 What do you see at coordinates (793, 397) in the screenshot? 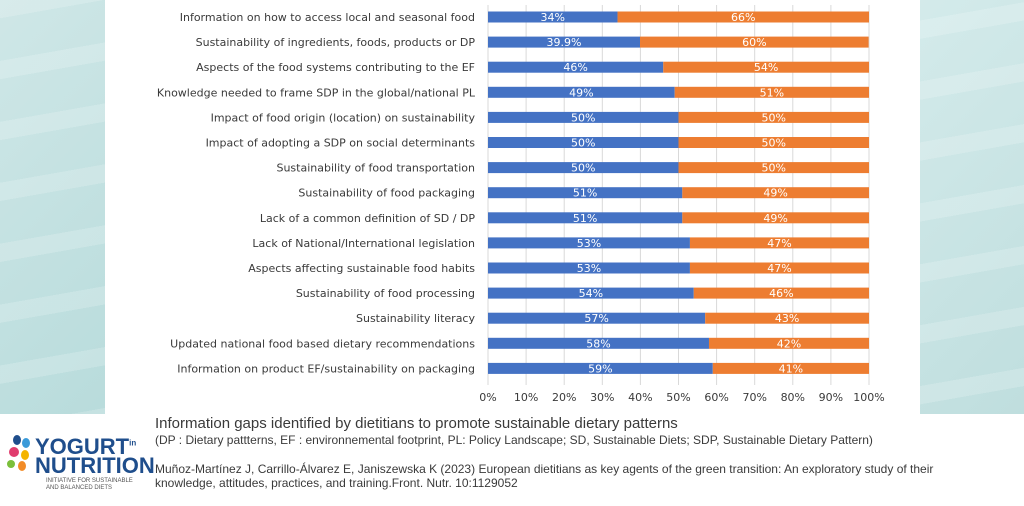
I see `x-tick-label: 80%` at bounding box center [793, 397].